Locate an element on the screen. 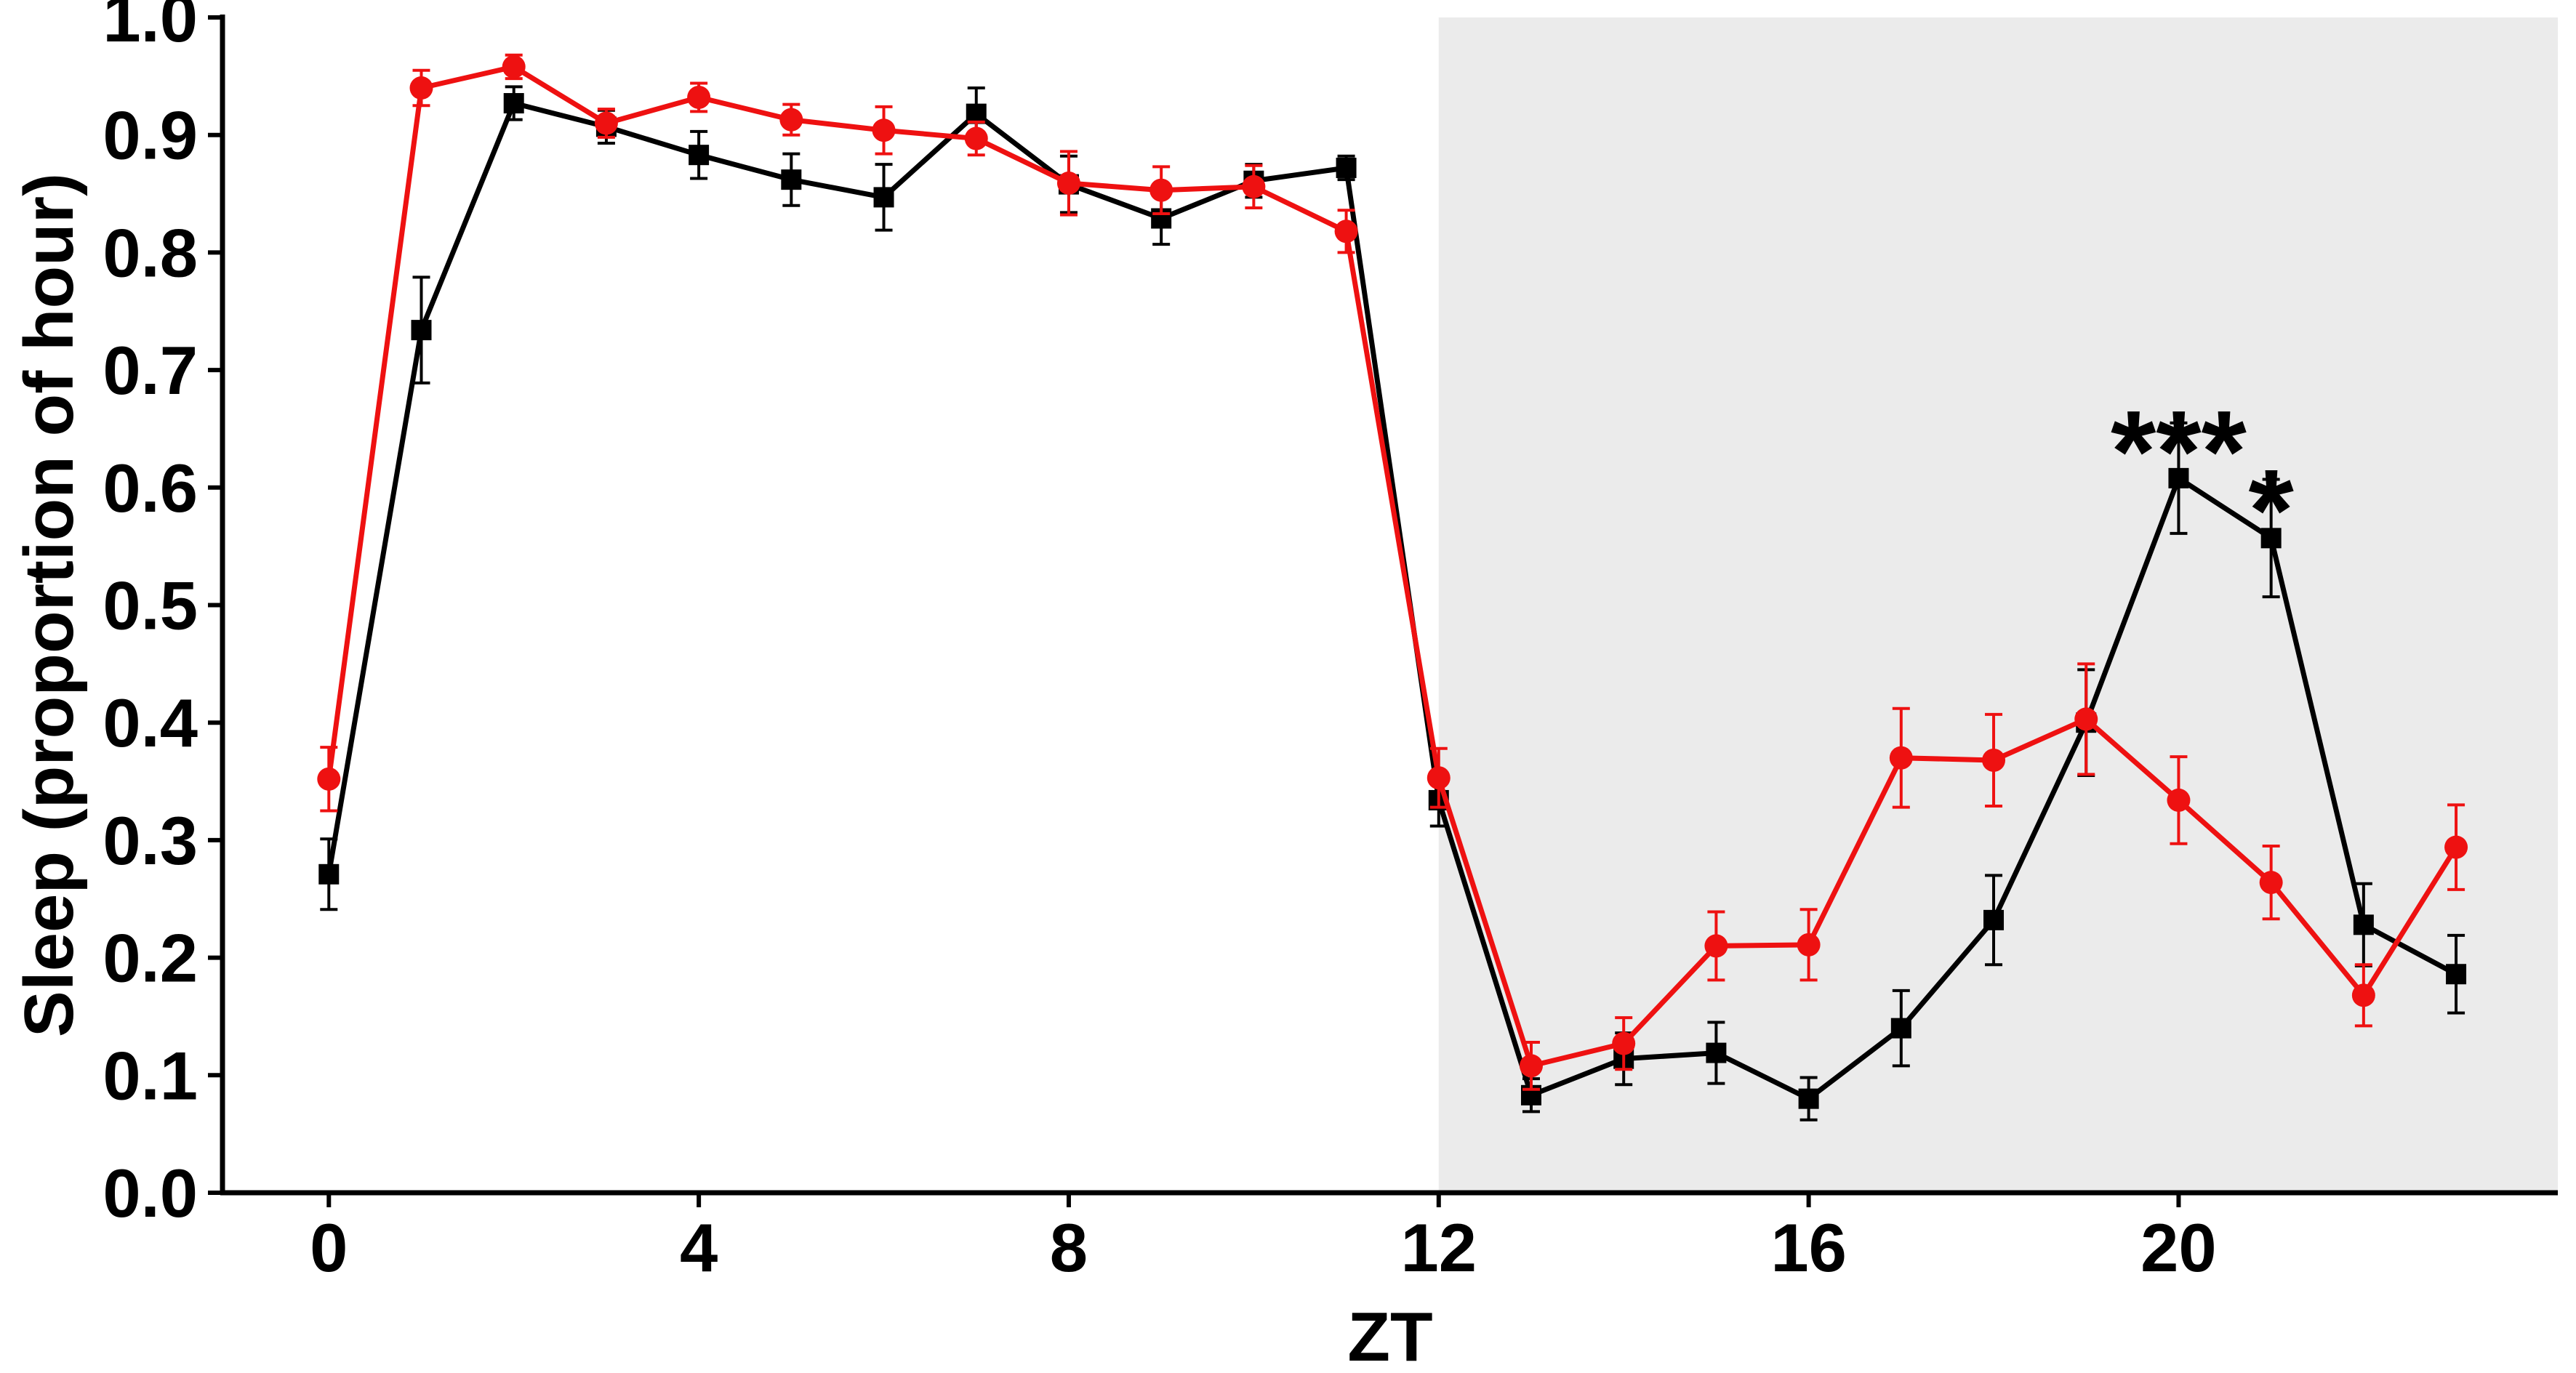 Image resolution: width=2576 pixels, height=1373 pixels. y-axis-title: Sleep (proportion of hour) is located at coordinates (49, 605).